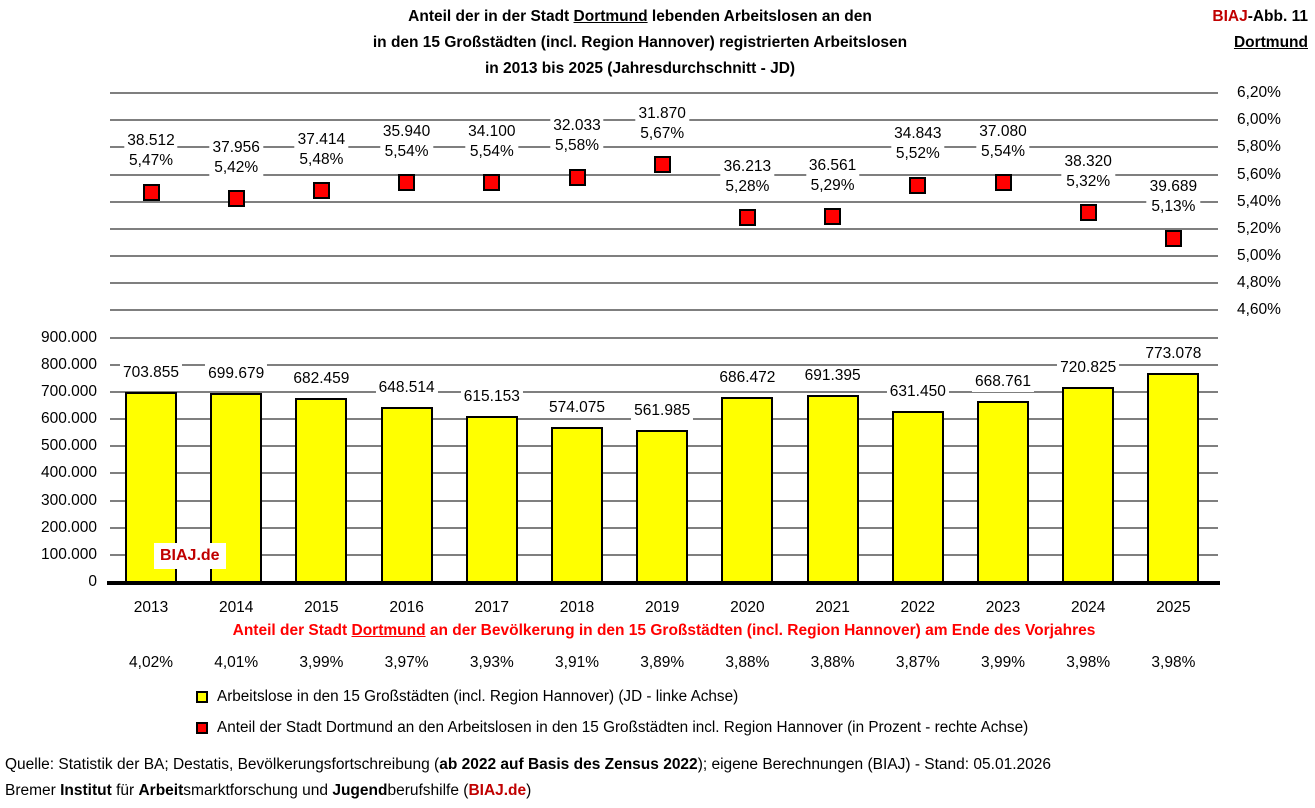  I want to click on bar-value-label: 561.985, so click(662, 411).